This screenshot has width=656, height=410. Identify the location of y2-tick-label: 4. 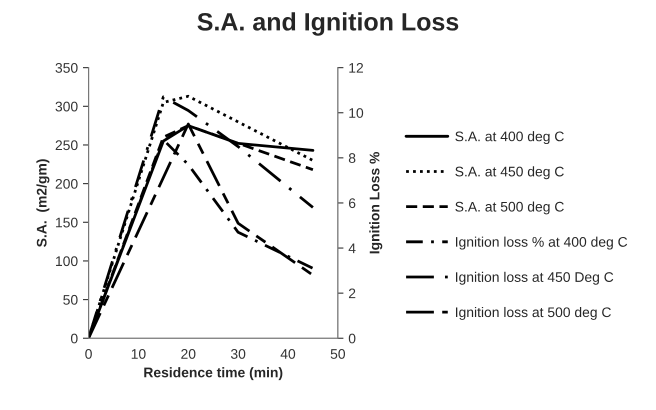
(352, 249).